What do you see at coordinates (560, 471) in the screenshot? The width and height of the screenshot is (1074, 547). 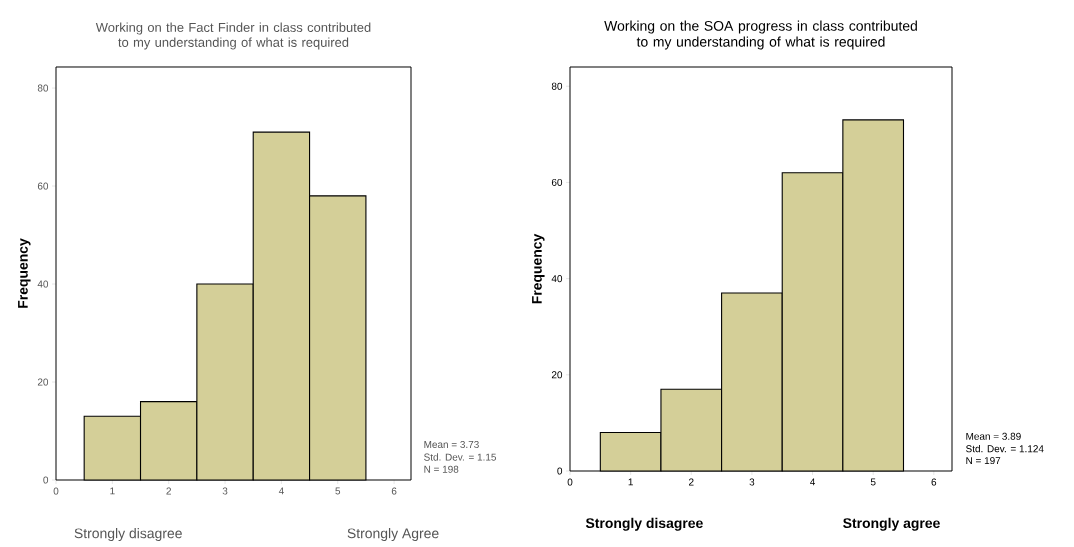 I see `y-tick-label: 0` at bounding box center [560, 471].